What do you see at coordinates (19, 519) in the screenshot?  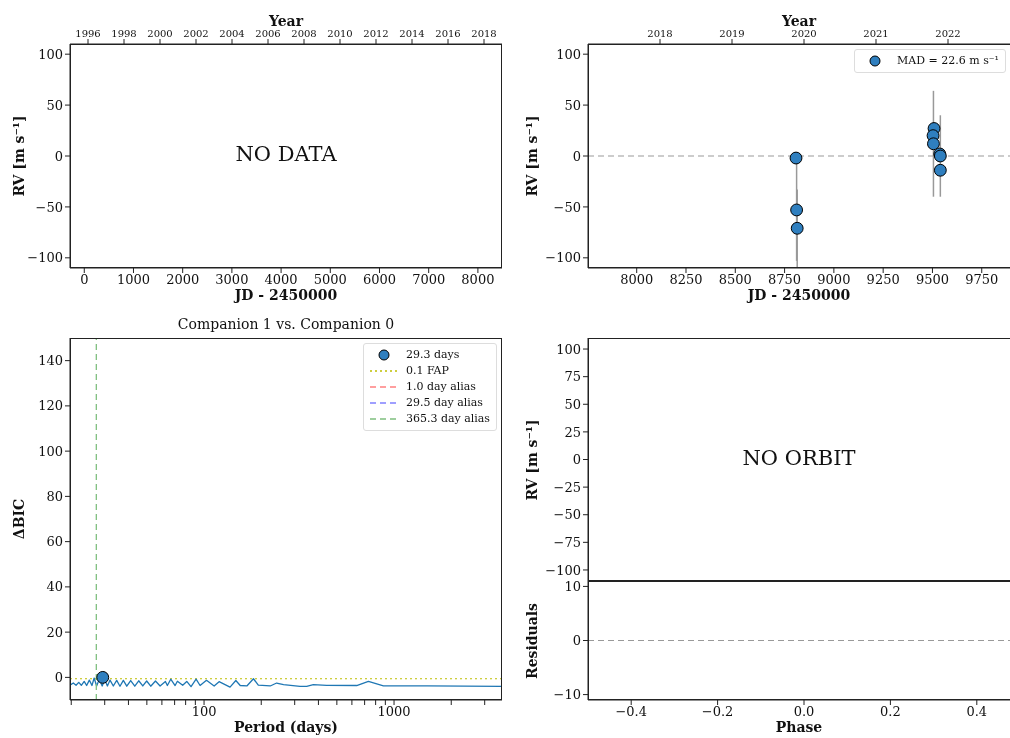 I see `y-axis-title: ΔBIC` at bounding box center [19, 519].